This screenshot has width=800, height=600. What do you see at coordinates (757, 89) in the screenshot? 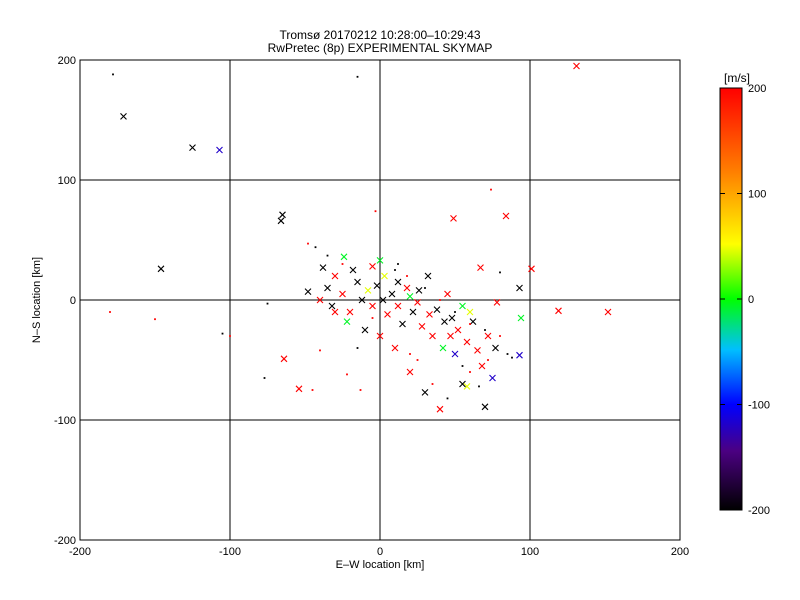
I see `colorbar-tick-label: 200` at bounding box center [757, 89].